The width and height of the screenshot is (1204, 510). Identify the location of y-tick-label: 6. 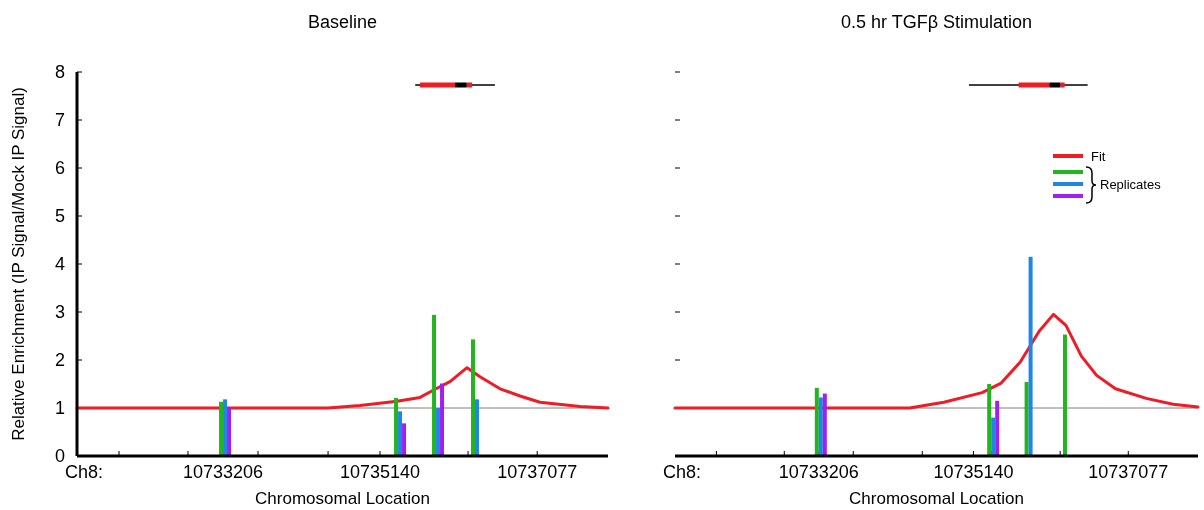
(59, 168).